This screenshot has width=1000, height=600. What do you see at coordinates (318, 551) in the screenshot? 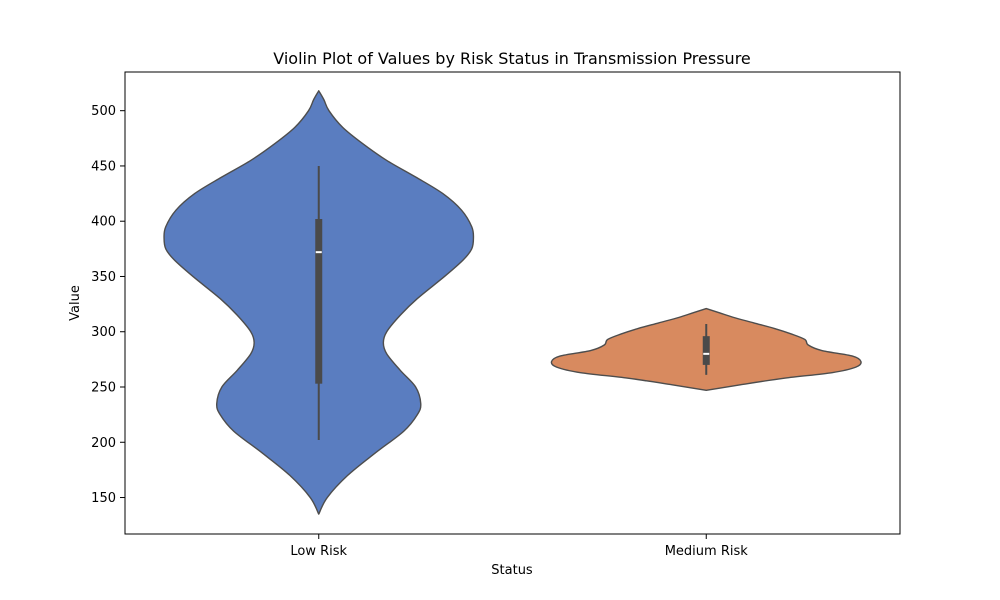
I see `x-tick-label: Low Risk` at bounding box center [318, 551].